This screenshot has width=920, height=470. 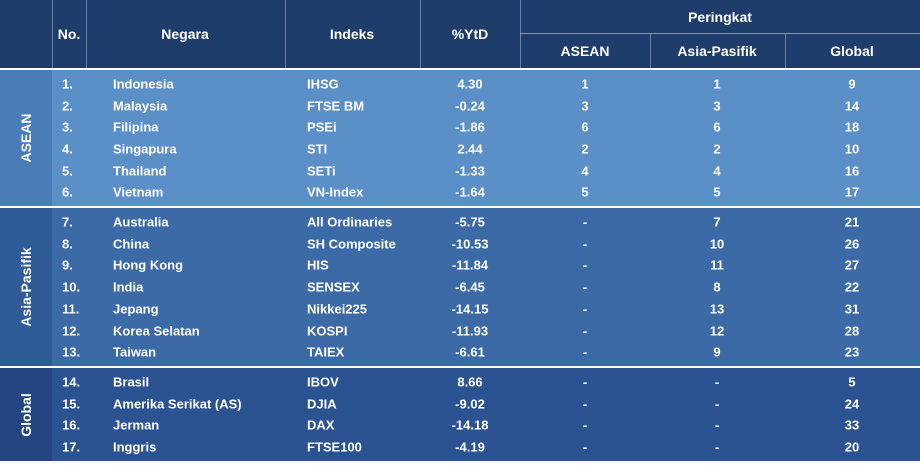 I want to click on row-number: 7., so click(x=67, y=222).